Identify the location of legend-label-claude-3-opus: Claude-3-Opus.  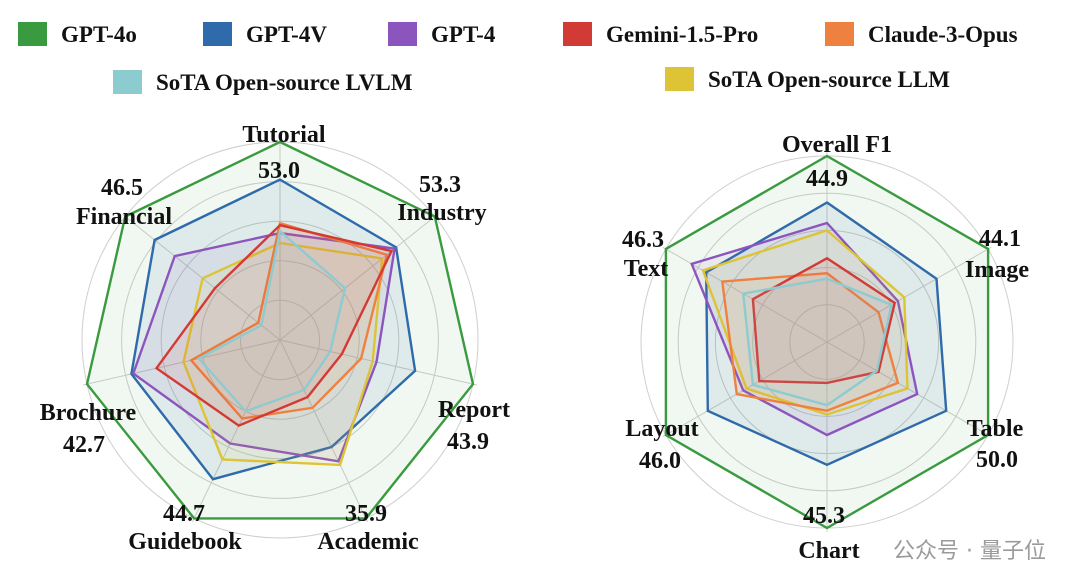
(943, 34).